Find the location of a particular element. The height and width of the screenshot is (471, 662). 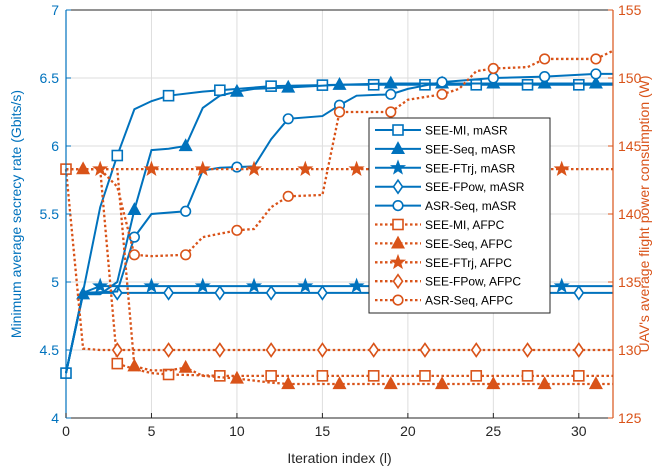

y-right-tick-label: 135 is located at coordinates (630, 282).